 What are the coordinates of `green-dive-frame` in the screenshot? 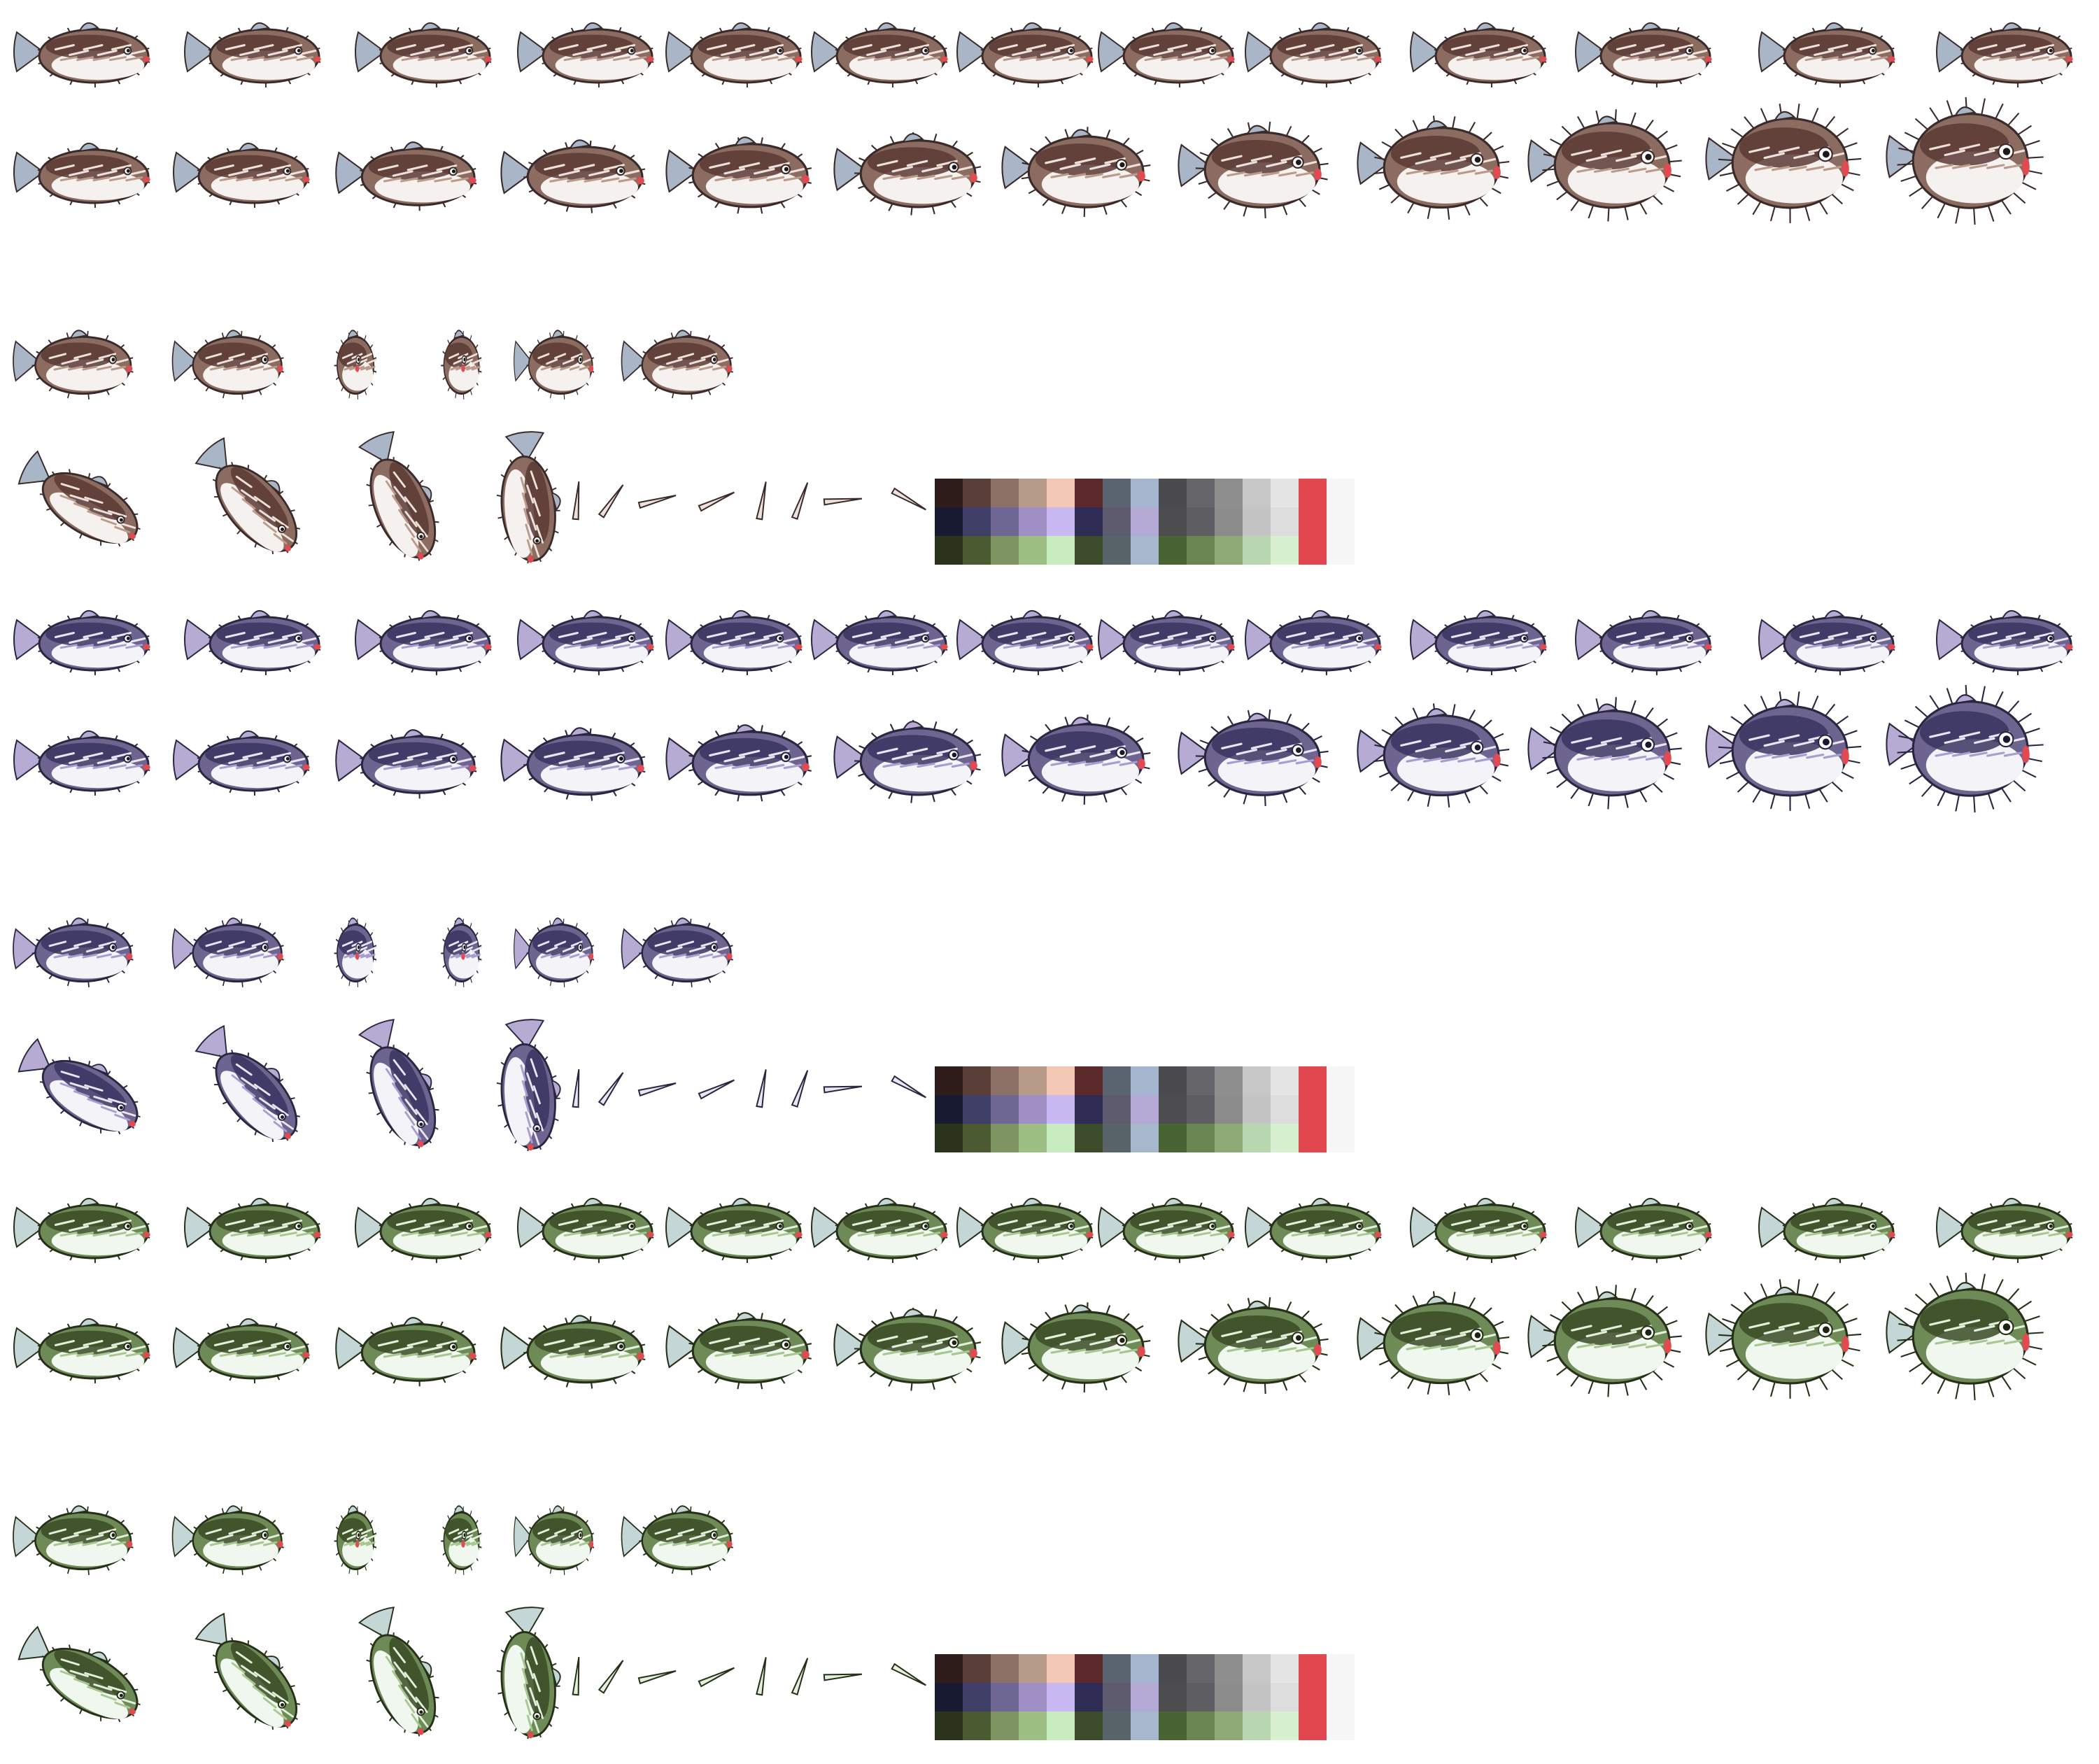 It's located at (79, 1674).